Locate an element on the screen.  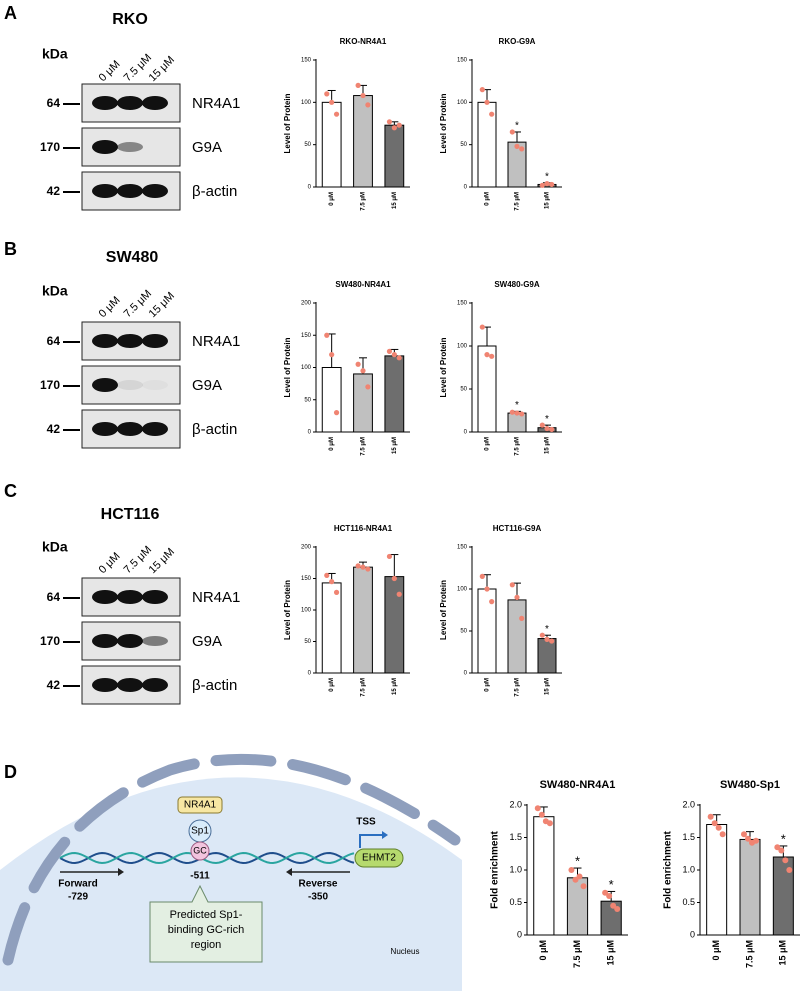
gene-label: EHMT2 is located at coordinates (379, 858).